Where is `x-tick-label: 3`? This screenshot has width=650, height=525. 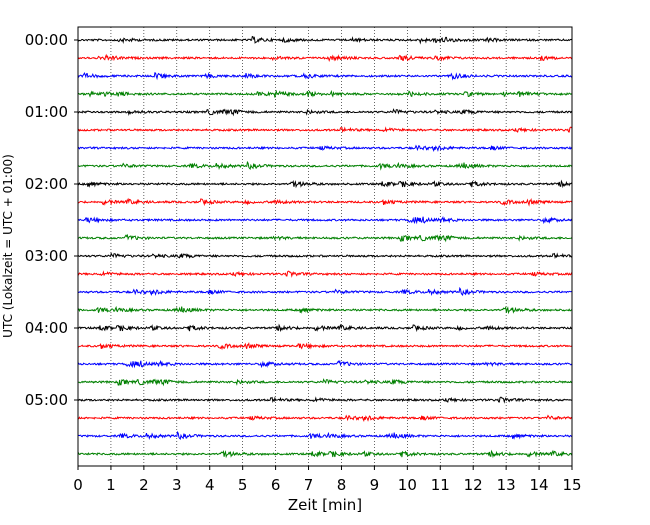 x-tick-label: 3 is located at coordinates (177, 485).